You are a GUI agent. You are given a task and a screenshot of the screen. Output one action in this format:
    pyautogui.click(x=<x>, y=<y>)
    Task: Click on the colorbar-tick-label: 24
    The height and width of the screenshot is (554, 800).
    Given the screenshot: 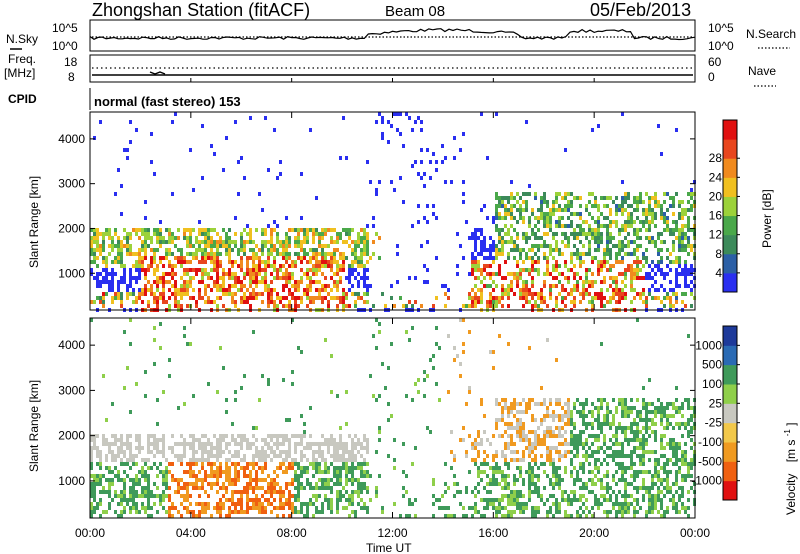 What is the action you would take?
    pyautogui.click(x=716, y=177)
    